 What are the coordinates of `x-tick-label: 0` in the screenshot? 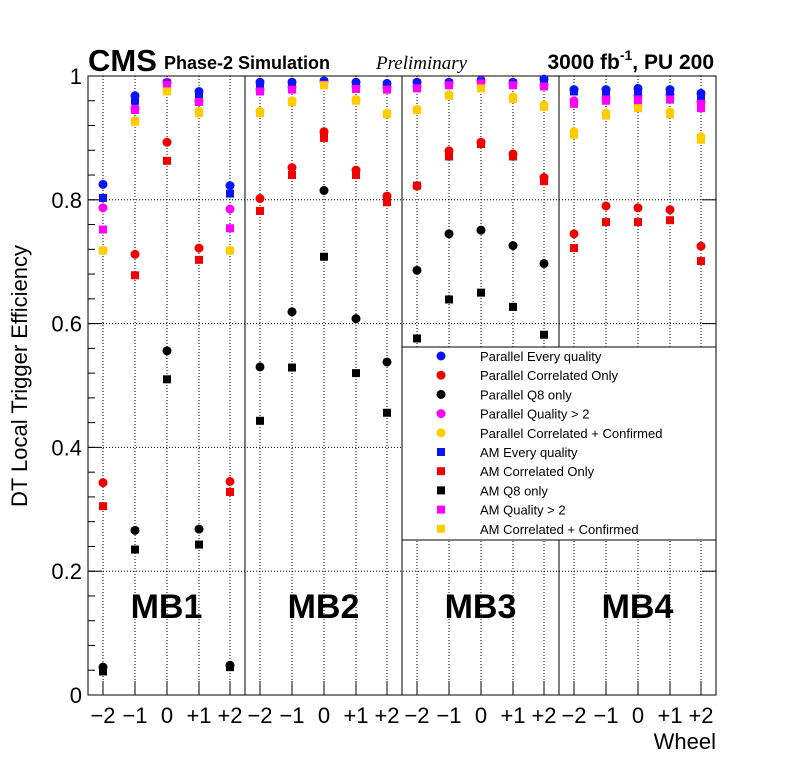 It's located at (638, 715).